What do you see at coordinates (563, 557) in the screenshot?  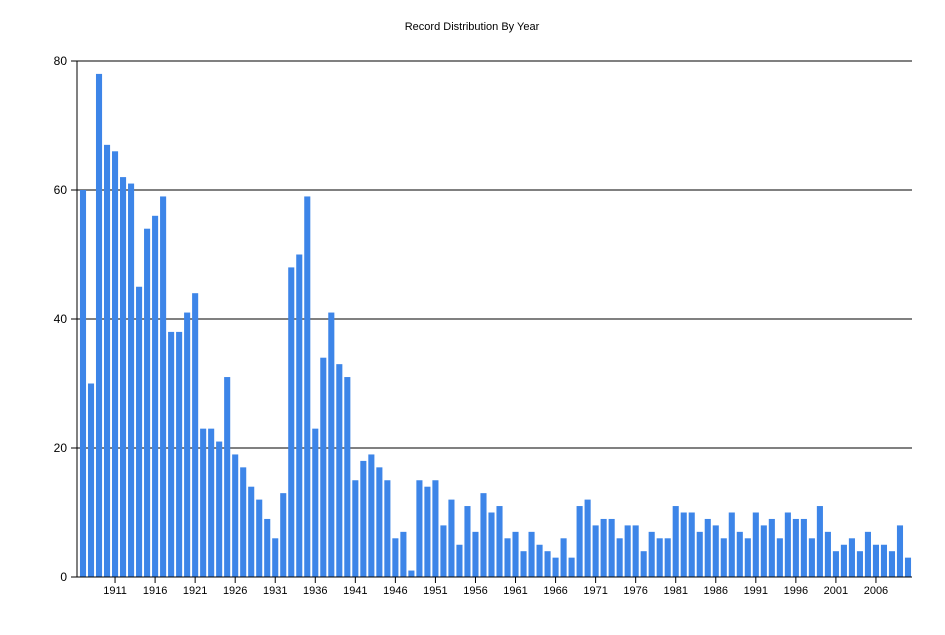 I see `bar-1967` at bounding box center [563, 557].